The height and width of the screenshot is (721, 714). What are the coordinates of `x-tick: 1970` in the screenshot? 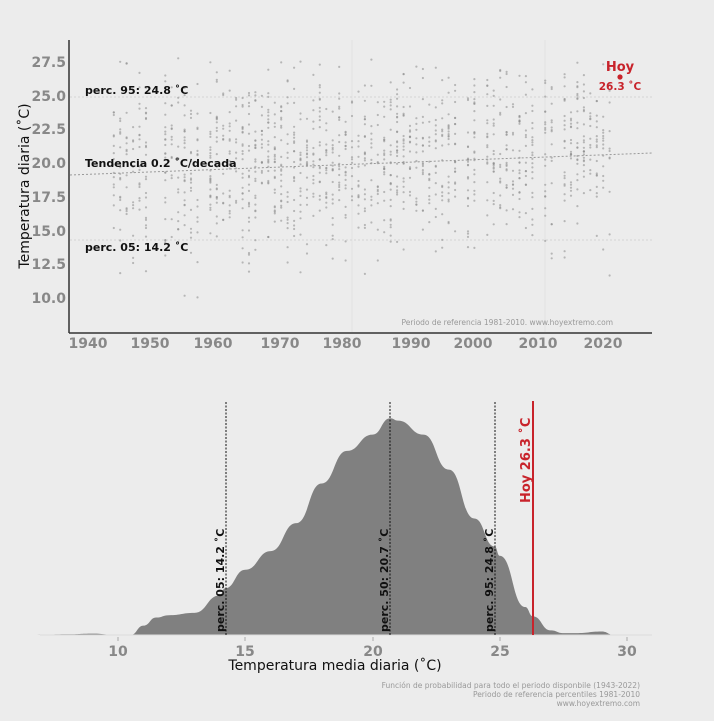 It's located at (280, 344).